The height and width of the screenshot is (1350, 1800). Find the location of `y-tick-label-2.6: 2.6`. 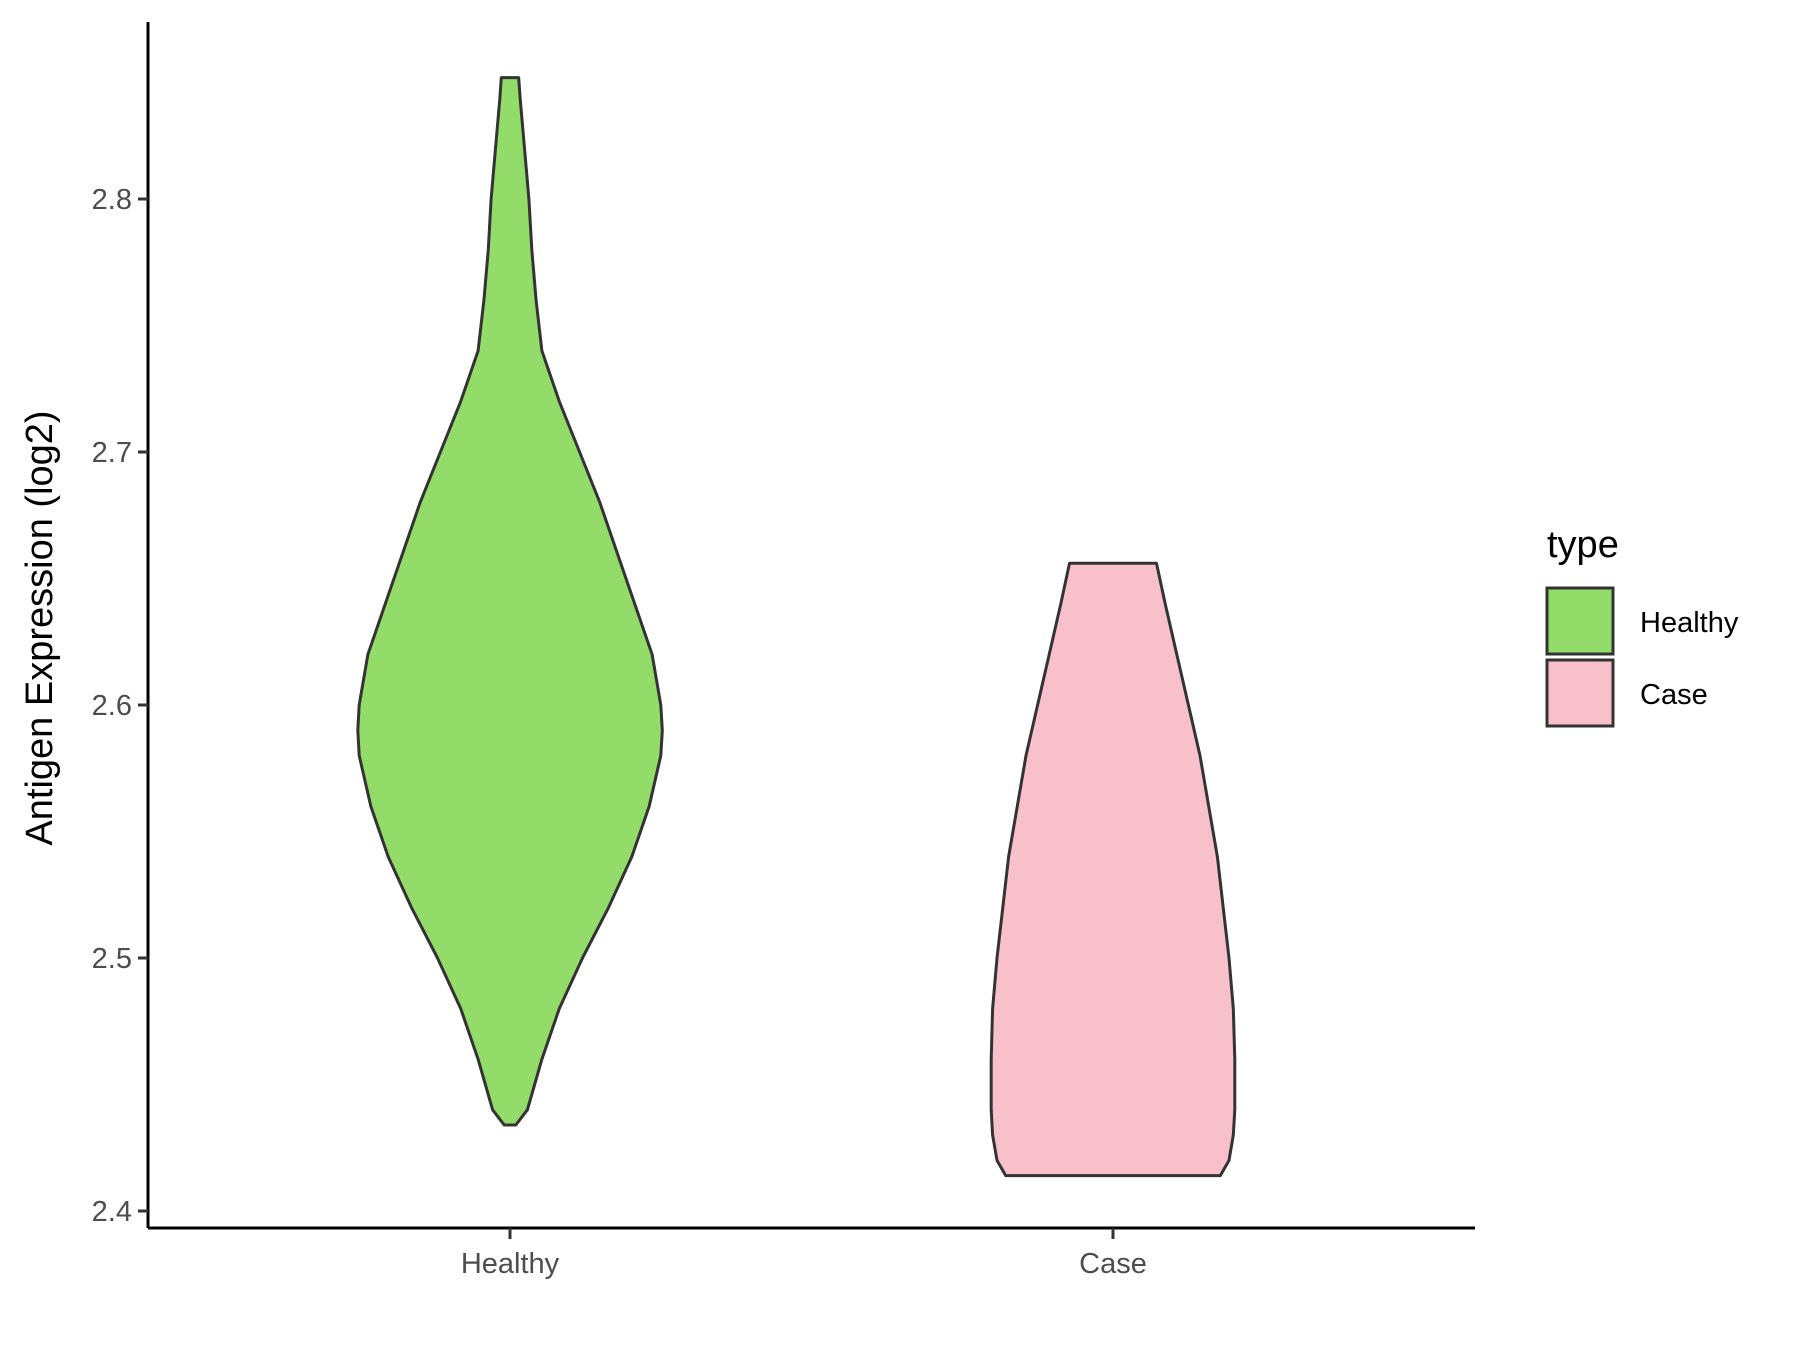

y-tick-label-2.6: 2.6 is located at coordinates (112, 706).